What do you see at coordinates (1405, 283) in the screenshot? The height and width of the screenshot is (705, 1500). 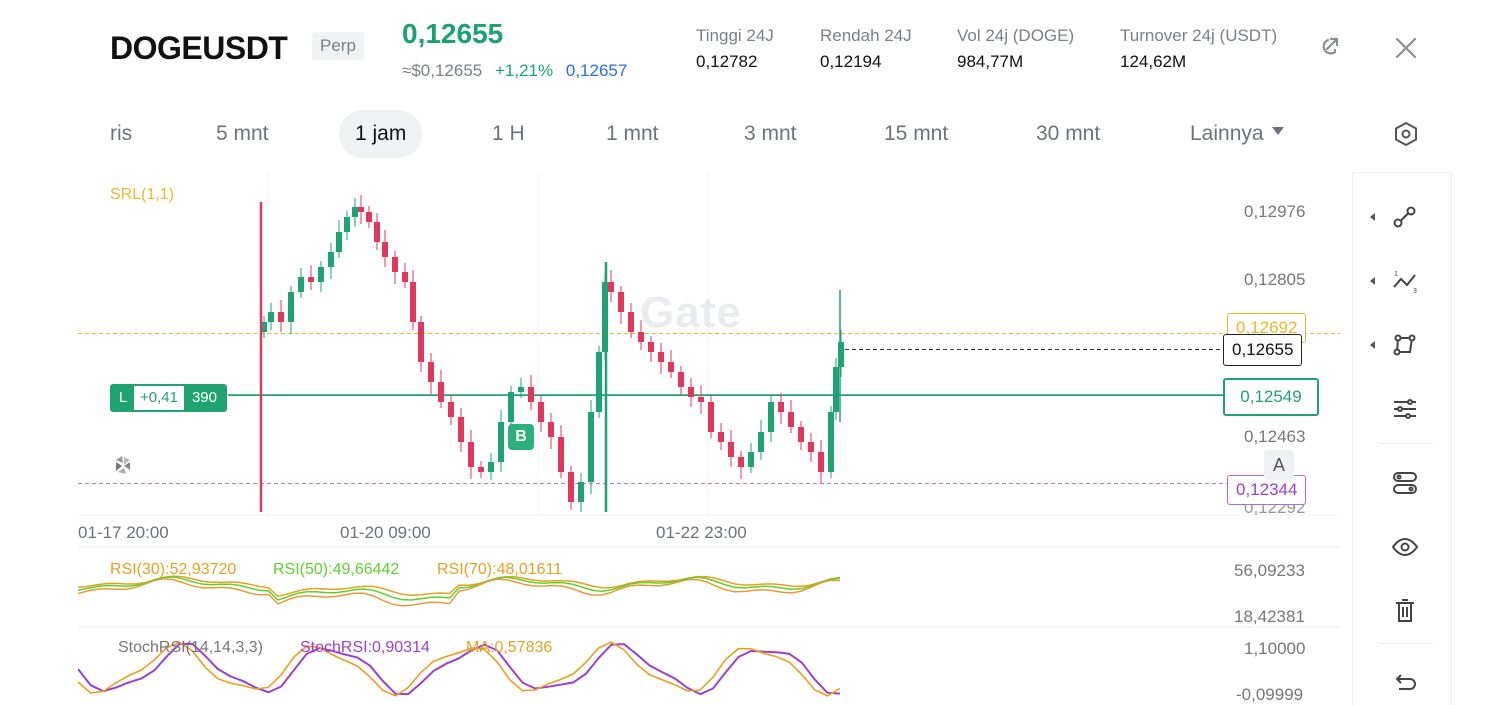 I see `wave-line-icon: 13` at bounding box center [1405, 283].